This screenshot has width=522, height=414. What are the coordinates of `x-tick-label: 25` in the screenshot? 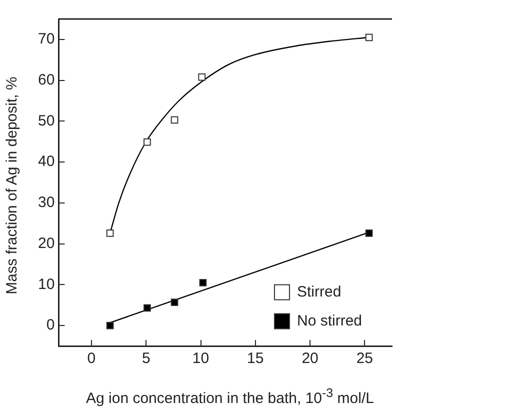 It's located at (365, 359).